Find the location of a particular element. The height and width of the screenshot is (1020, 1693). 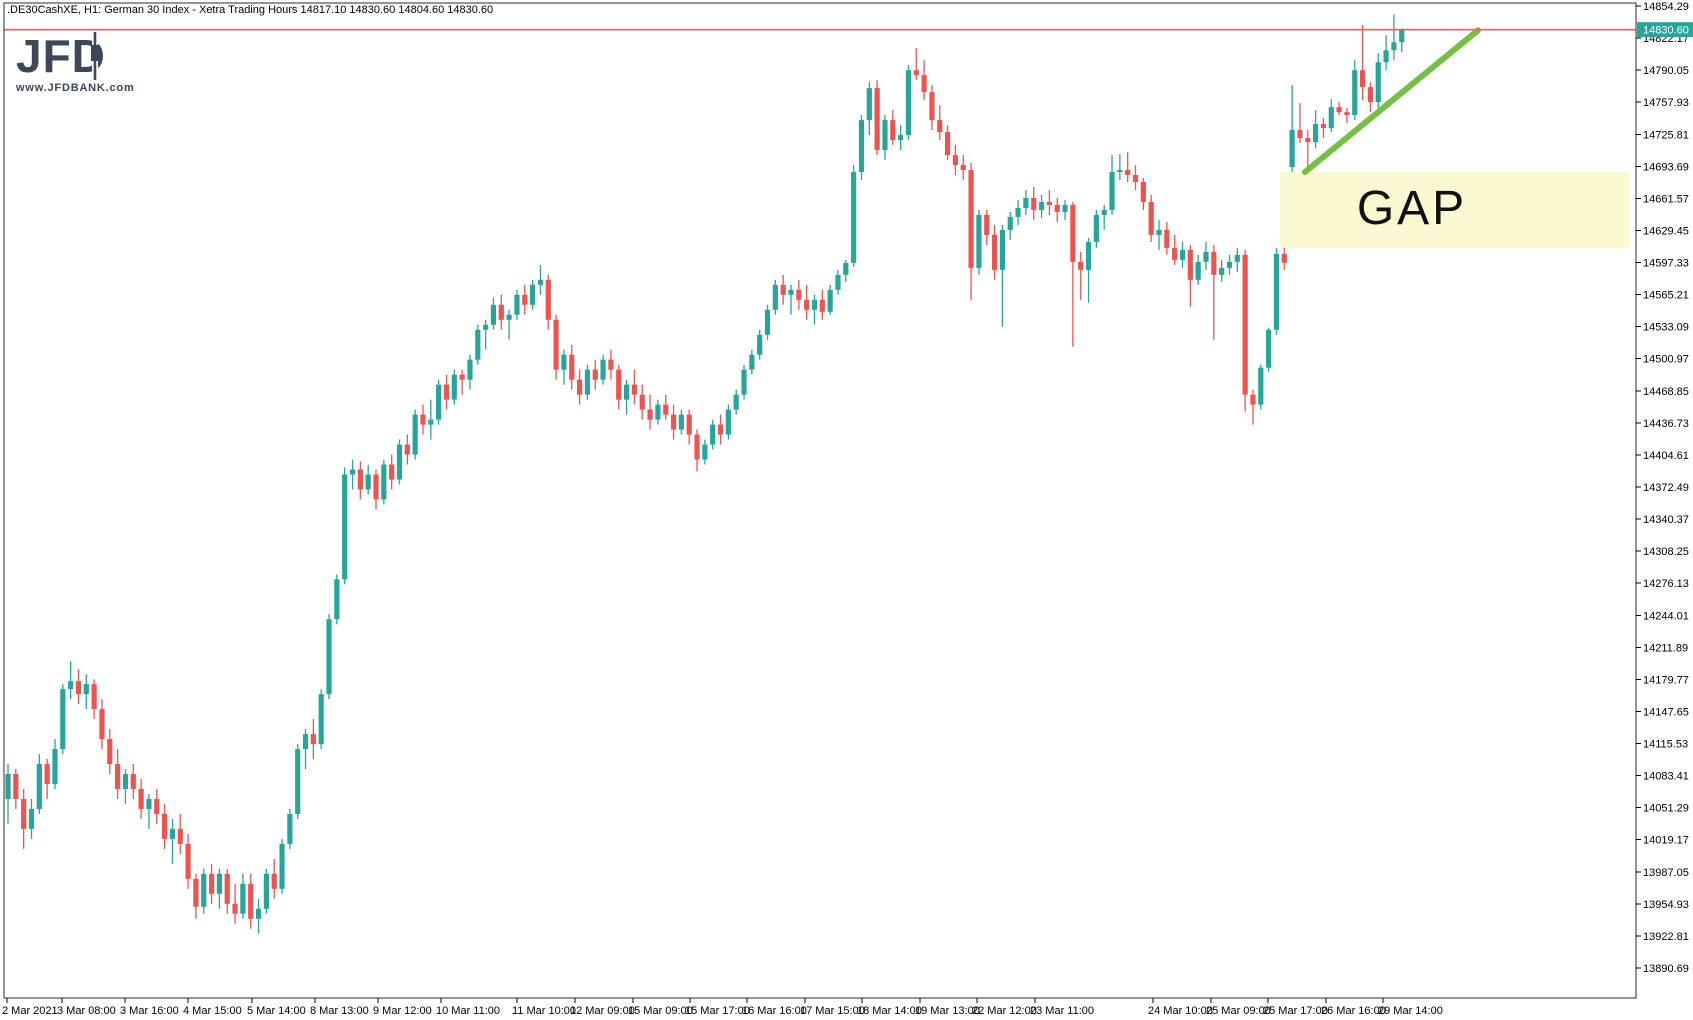

time-tick-label: 16 Mar 16:00 is located at coordinates (774, 1011).